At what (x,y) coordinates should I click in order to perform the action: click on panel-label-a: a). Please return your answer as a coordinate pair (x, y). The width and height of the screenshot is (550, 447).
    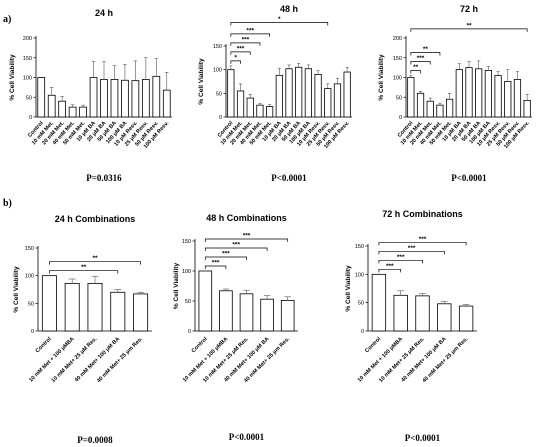
    Looking at the image, I should click on (7, 19).